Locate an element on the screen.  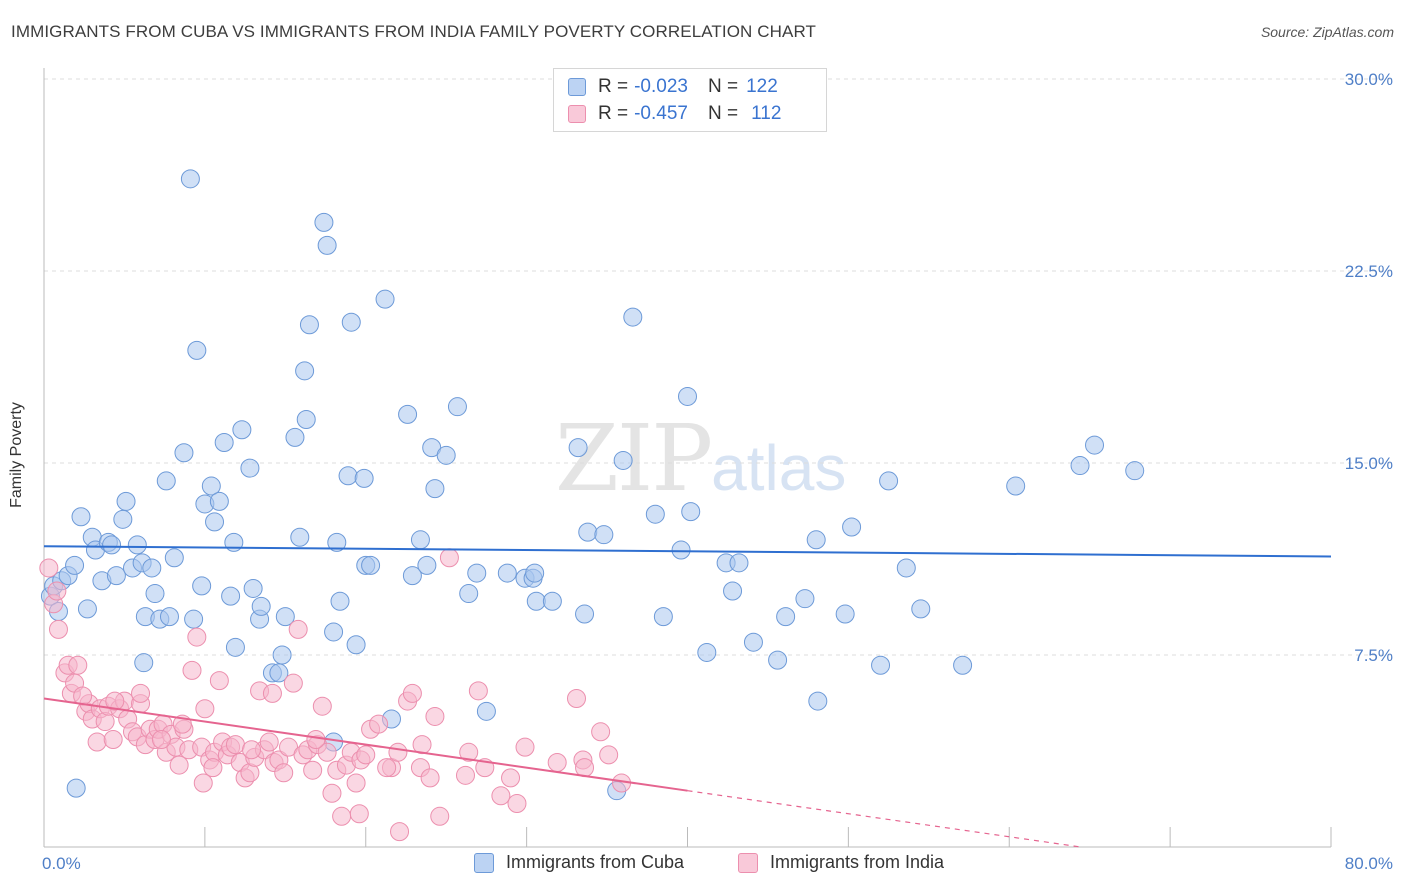
legend-swatch-india is located at coordinates (577, 114).